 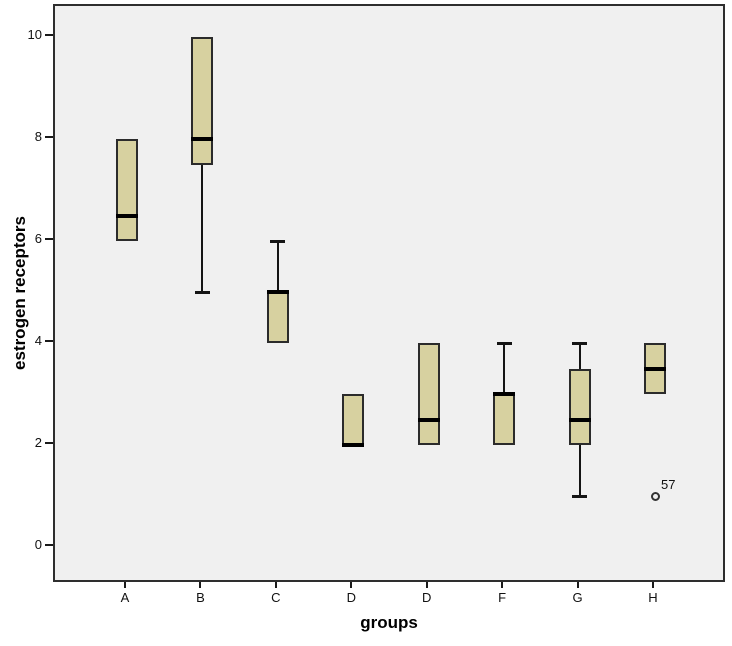 What do you see at coordinates (38, 136) in the screenshot?
I see `y-tick-label: 8` at bounding box center [38, 136].